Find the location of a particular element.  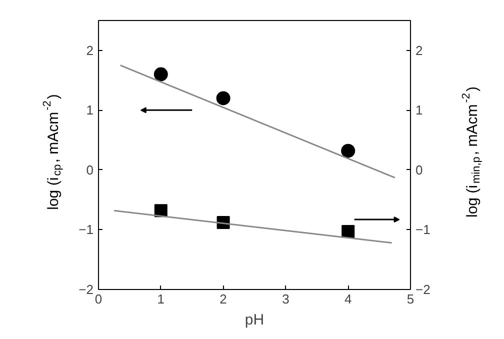

y2-tick-label: −2 is located at coordinates (423, 289).